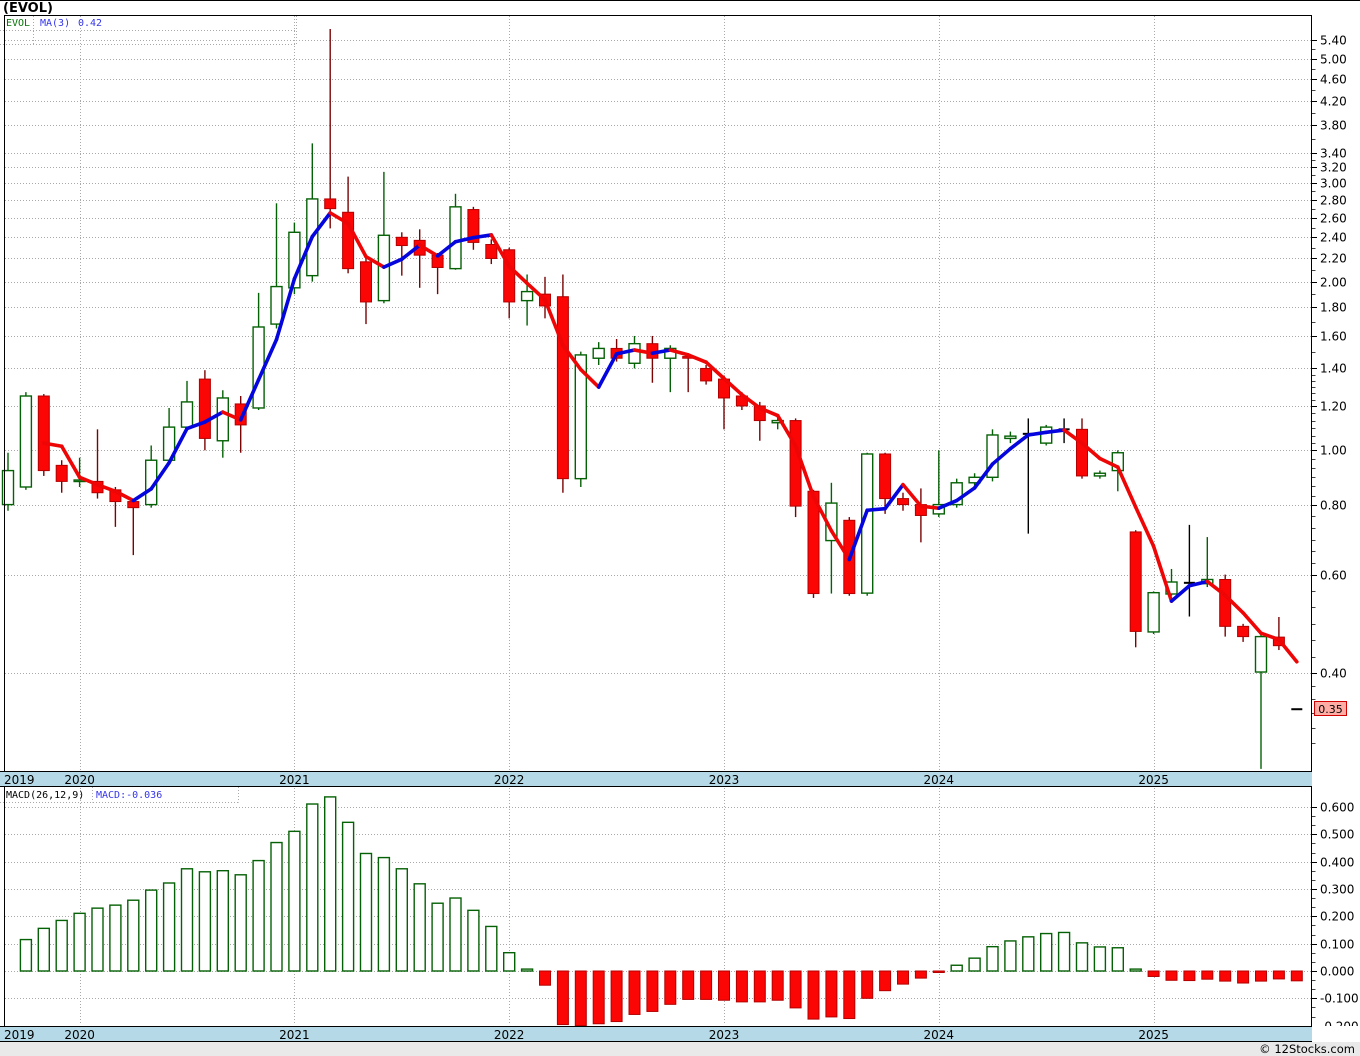 The height and width of the screenshot is (1056, 1360). What do you see at coordinates (1337, 945) in the screenshot?
I see `svg-text: 0.100` at bounding box center [1337, 945].